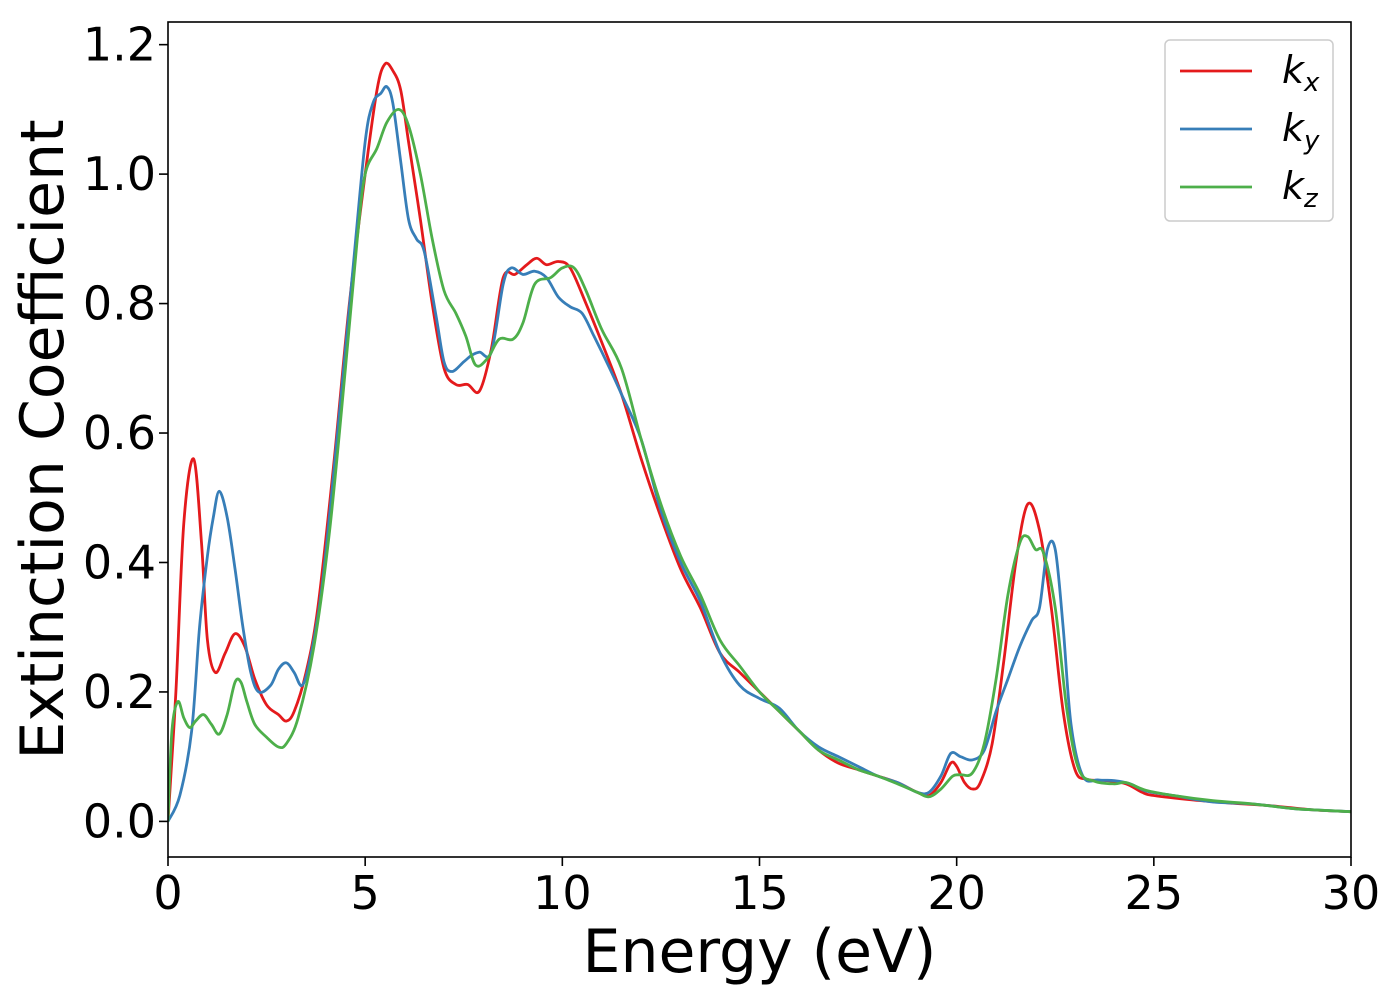 The height and width of the screenshot is (1000, 1400). I want to click on y-tick-label: 0.6, so click(119, 433).